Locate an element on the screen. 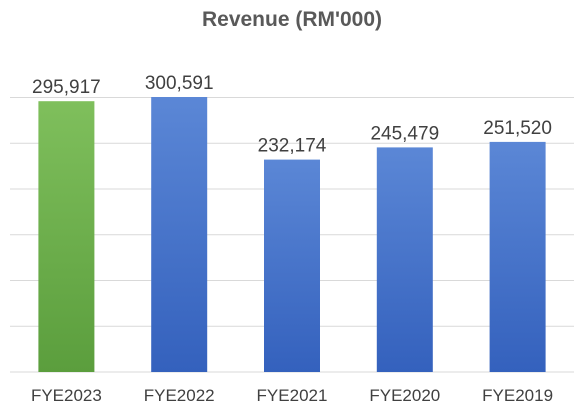 The height and width of the screenshot is (416, 584). data-label-fye2019: 251,520 is located at coordinates (517, 128).